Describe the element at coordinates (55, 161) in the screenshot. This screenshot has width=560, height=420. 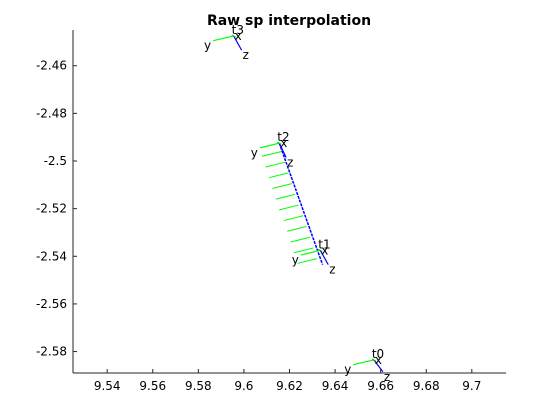
I see `y-tick-label: -2.5` at that location.